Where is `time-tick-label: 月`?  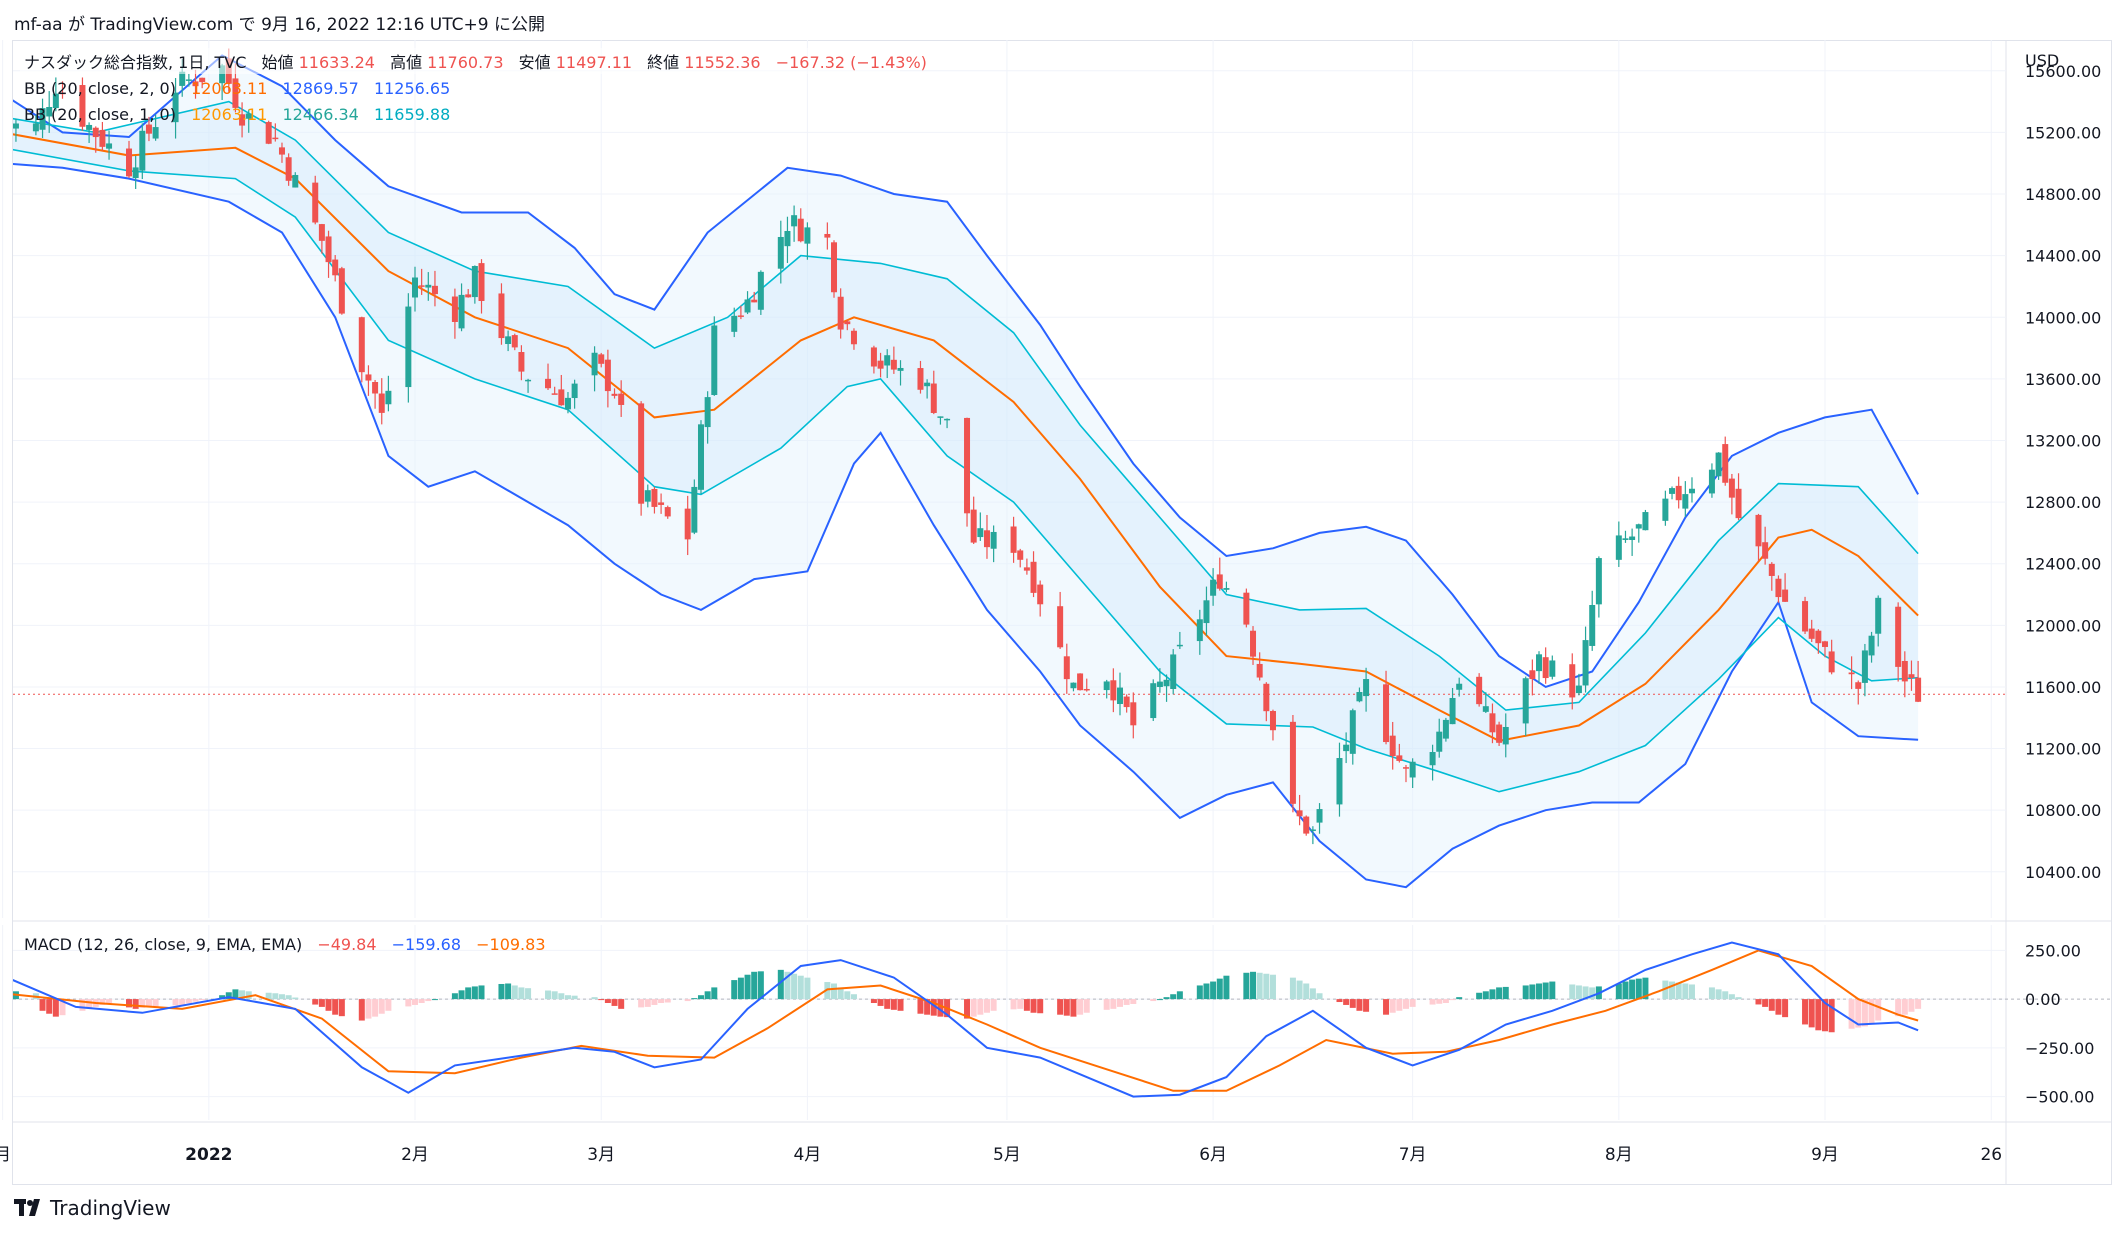 time-tick-label: 月 is located at coordinates (5, 1155).